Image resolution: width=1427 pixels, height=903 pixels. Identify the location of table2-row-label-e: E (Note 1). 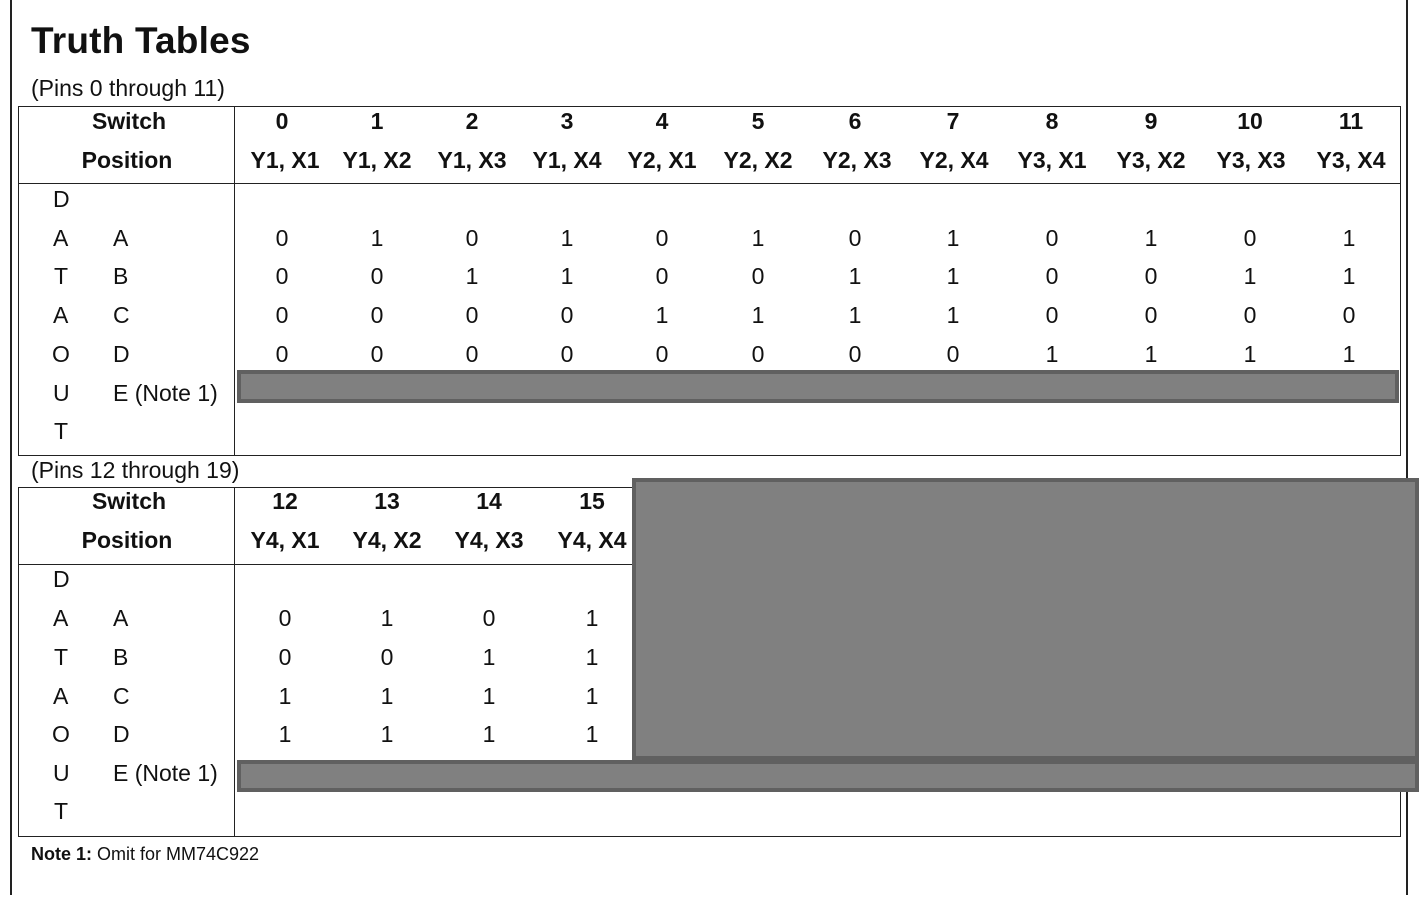
(165, 773).